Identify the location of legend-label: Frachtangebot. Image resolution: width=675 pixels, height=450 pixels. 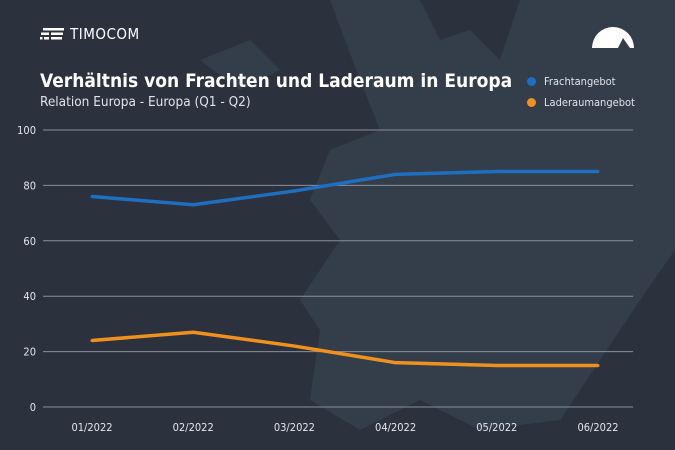
(580, 81).